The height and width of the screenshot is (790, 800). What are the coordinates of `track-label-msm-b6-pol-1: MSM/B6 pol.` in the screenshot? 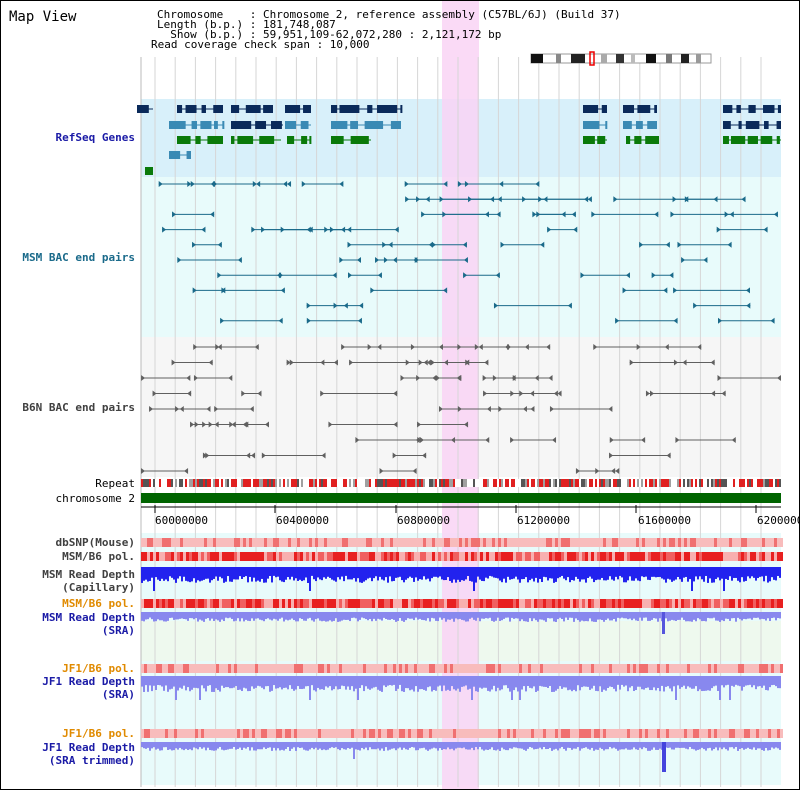 It's located at (98, 556).